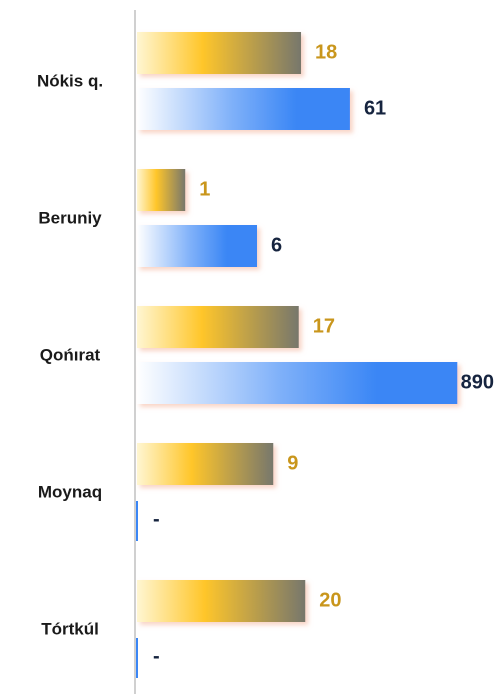 Image resolution: width=498 pixels, height=694 pixels. I want to click on value-label: 20, so click(330, 600).